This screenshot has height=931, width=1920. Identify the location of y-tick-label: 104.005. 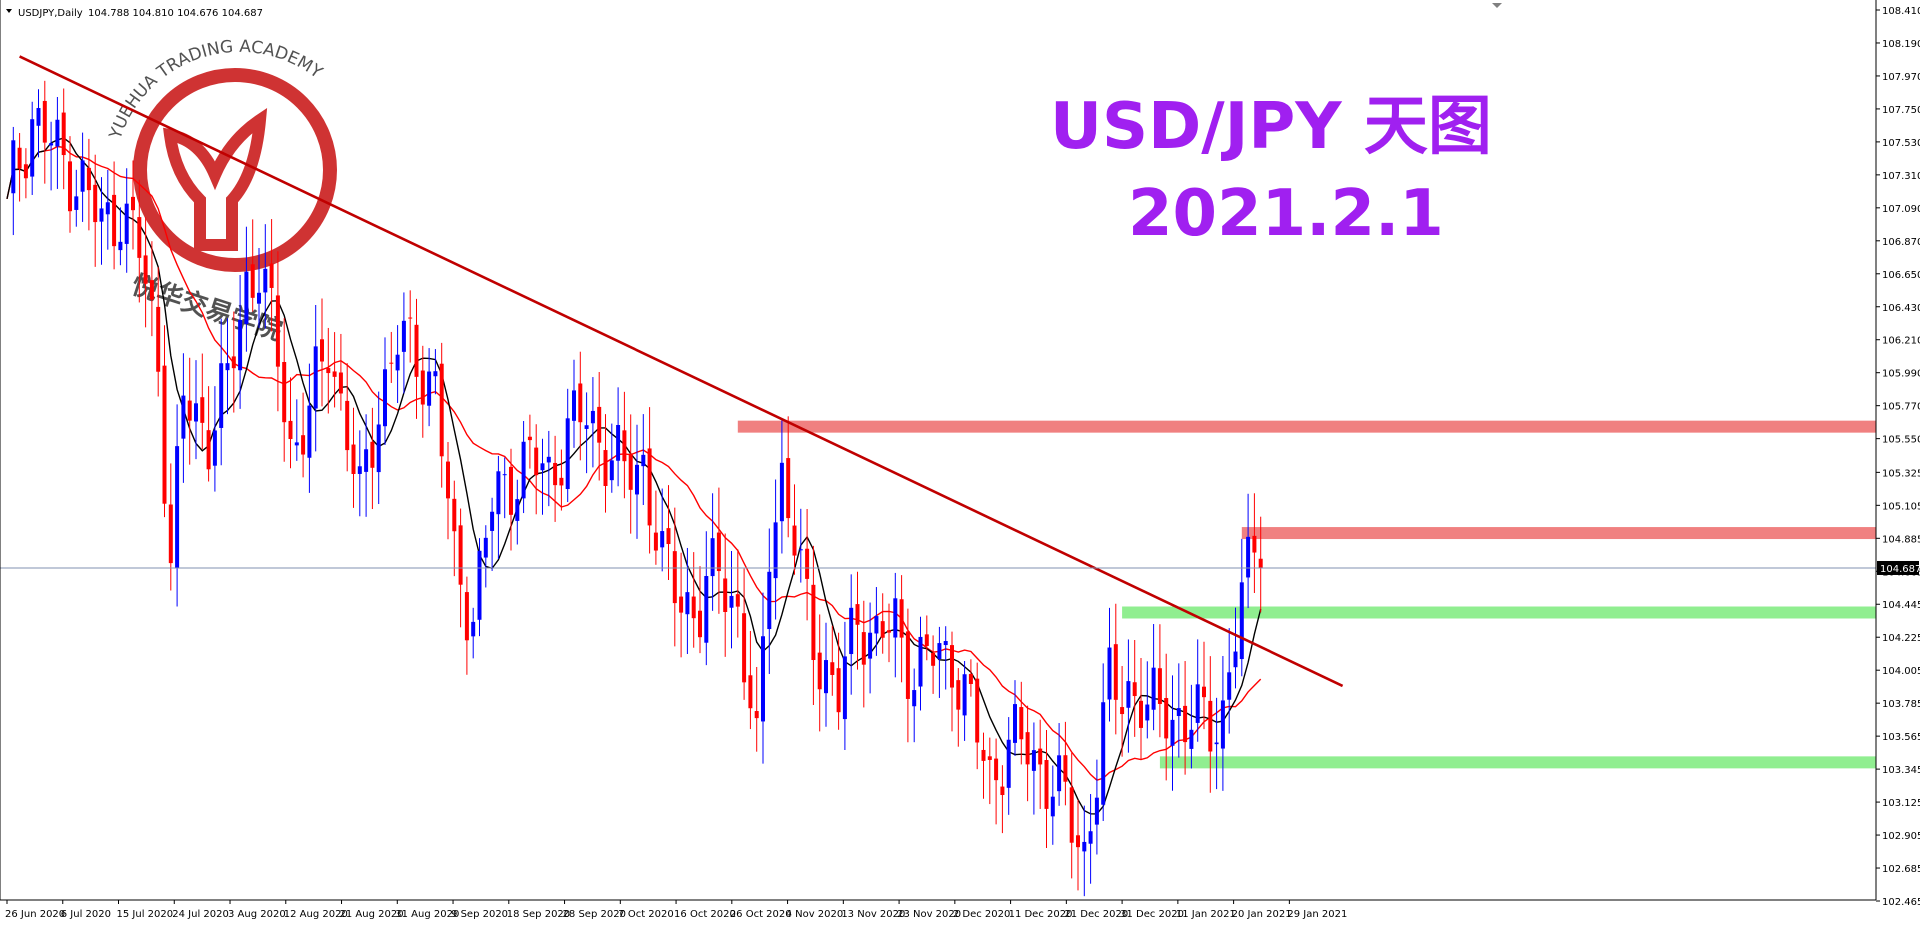
(1901, 671).